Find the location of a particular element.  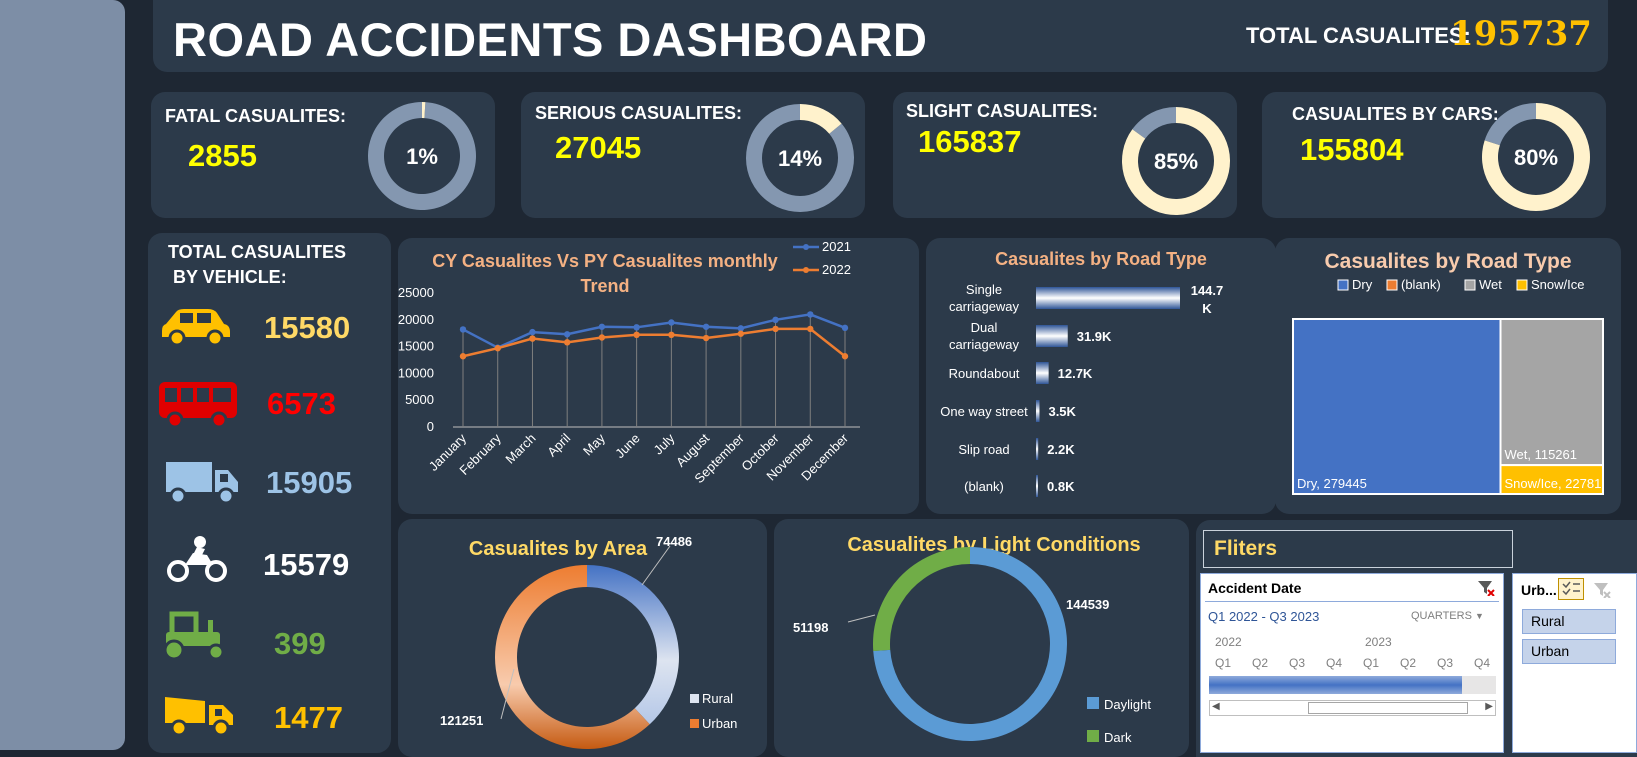

light-dark-value: 51198 is located at coordinates (810, 627).